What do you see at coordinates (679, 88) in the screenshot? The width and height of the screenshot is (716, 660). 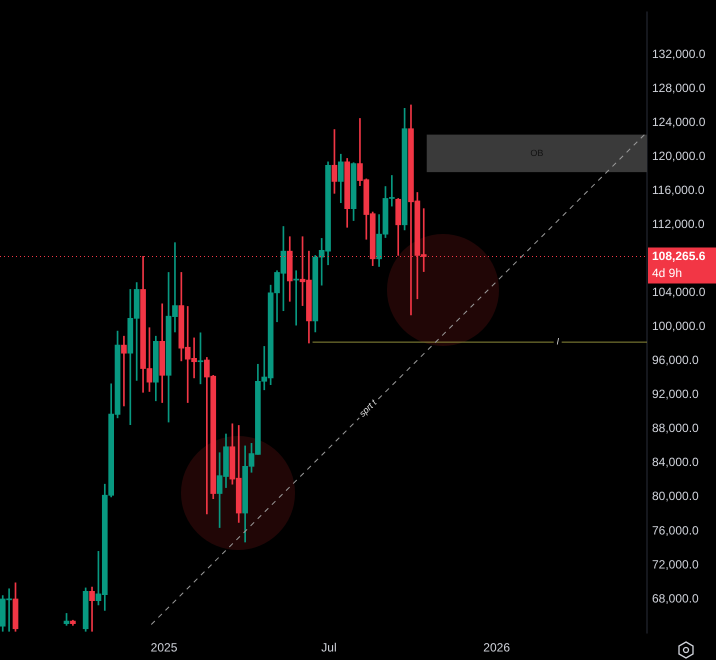 I see `y-tick-label: 128,000.0` at bounding box center [679, 88].